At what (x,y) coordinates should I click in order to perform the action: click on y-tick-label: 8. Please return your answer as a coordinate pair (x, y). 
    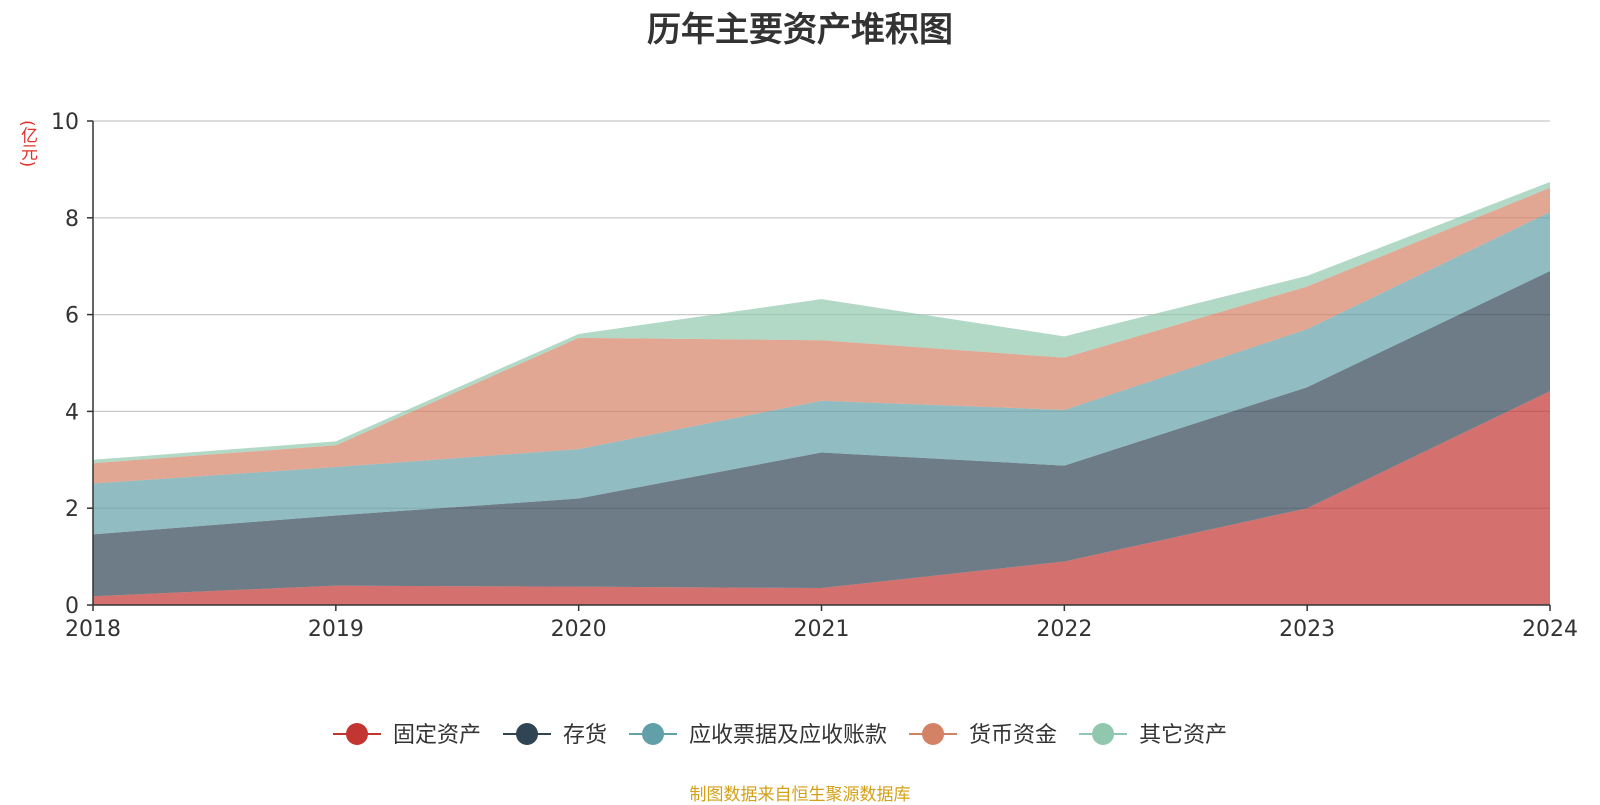
    Looking at the image, I should click on (72, 219).